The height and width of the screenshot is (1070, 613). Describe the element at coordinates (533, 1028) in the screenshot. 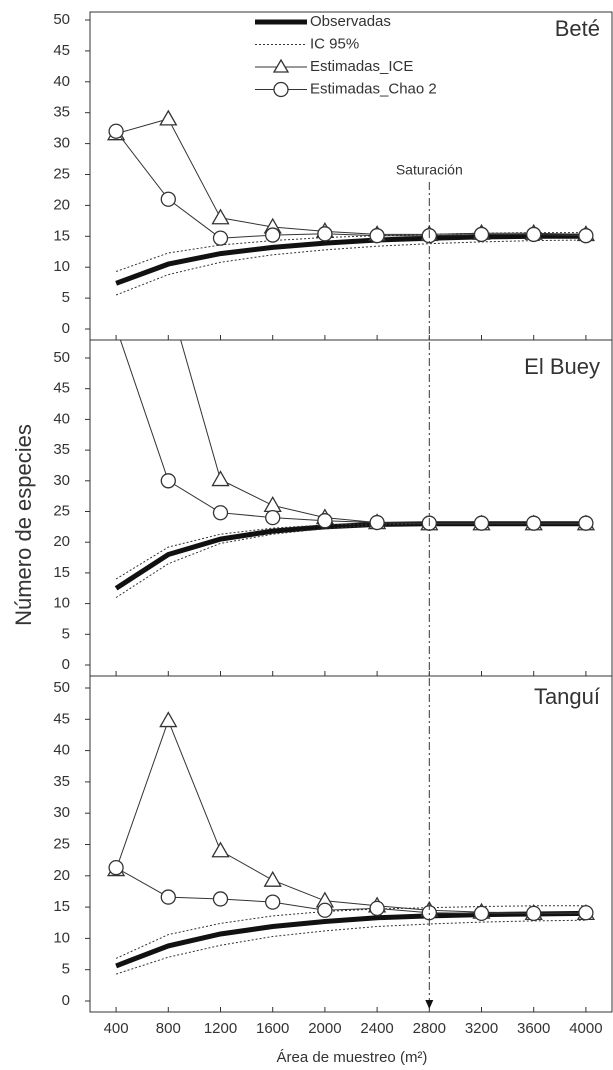

I see `x-tick-label: 3600` at that location.